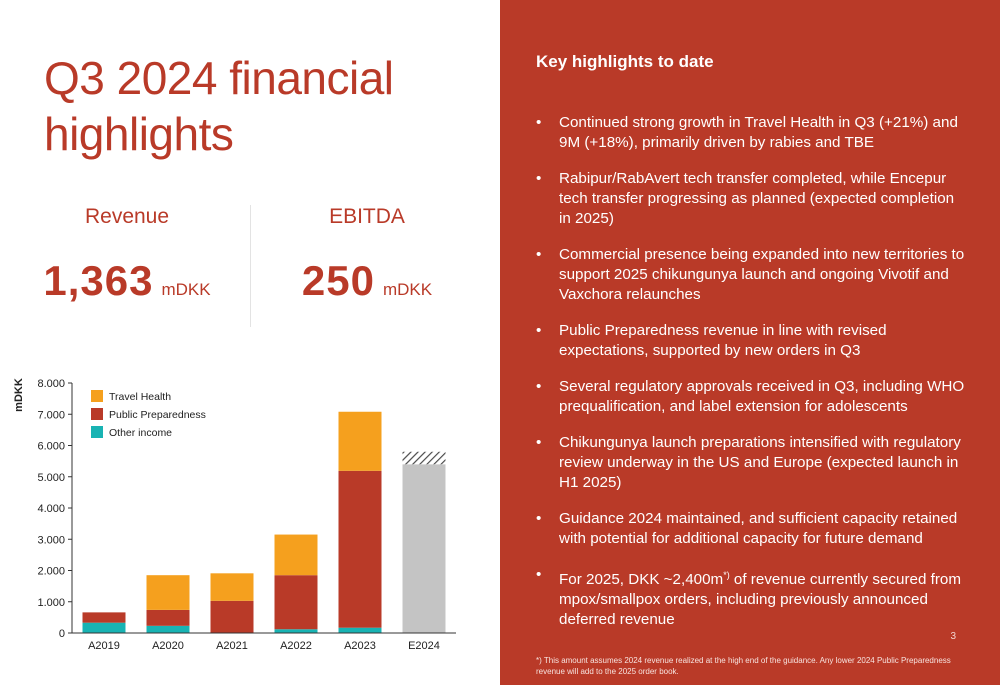 This screenshot has width=1000, height=685. What do you see at coordinates (51, 540) in the screenshot?
I see `y-tick-label: 3.000` at bounding box center [51, 540].